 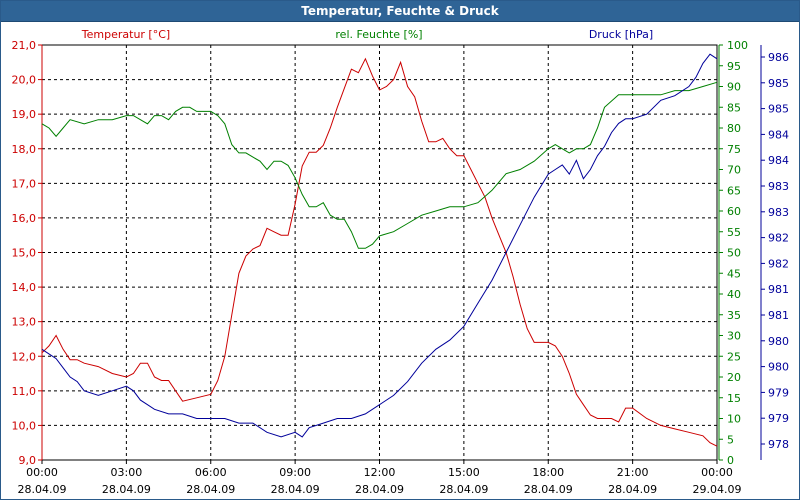 I want to click on pressure-tick-label: 978, so click(x=778, y=444).